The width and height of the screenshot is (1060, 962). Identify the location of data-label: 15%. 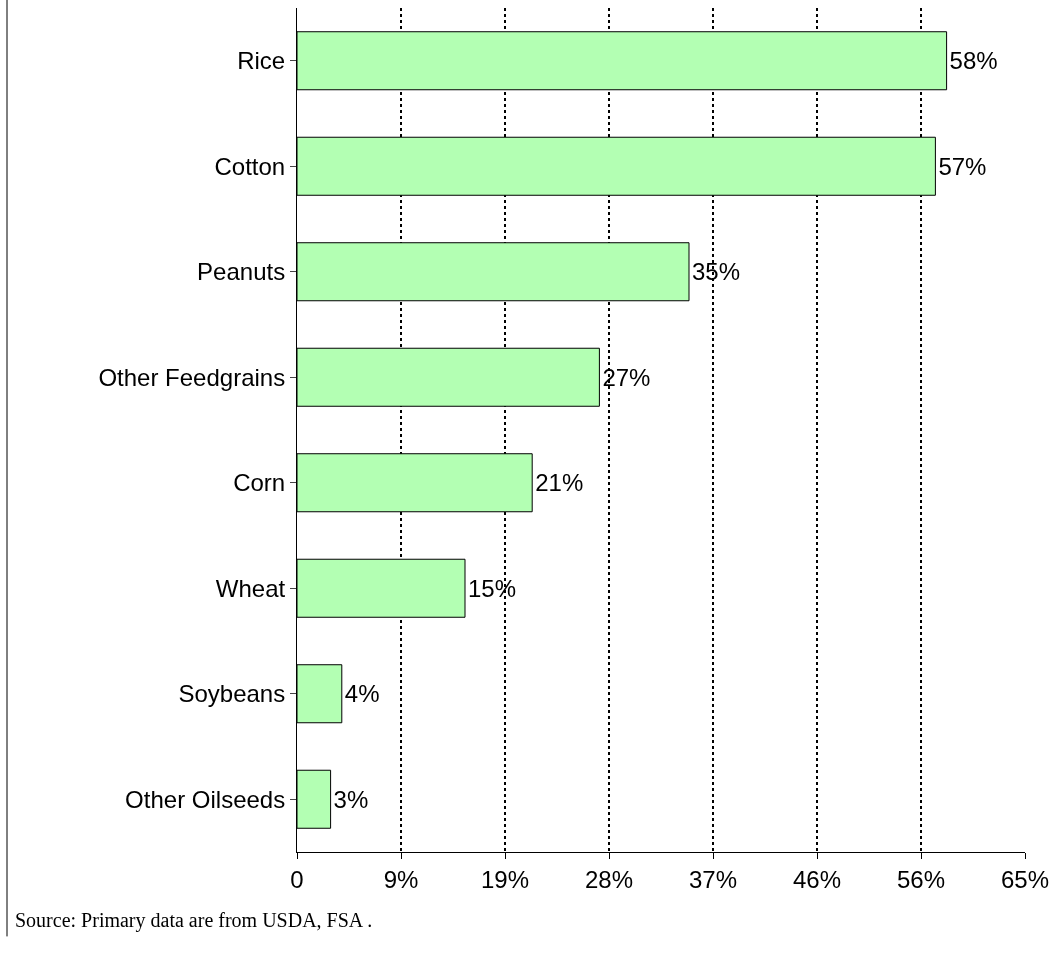
(492, 588).